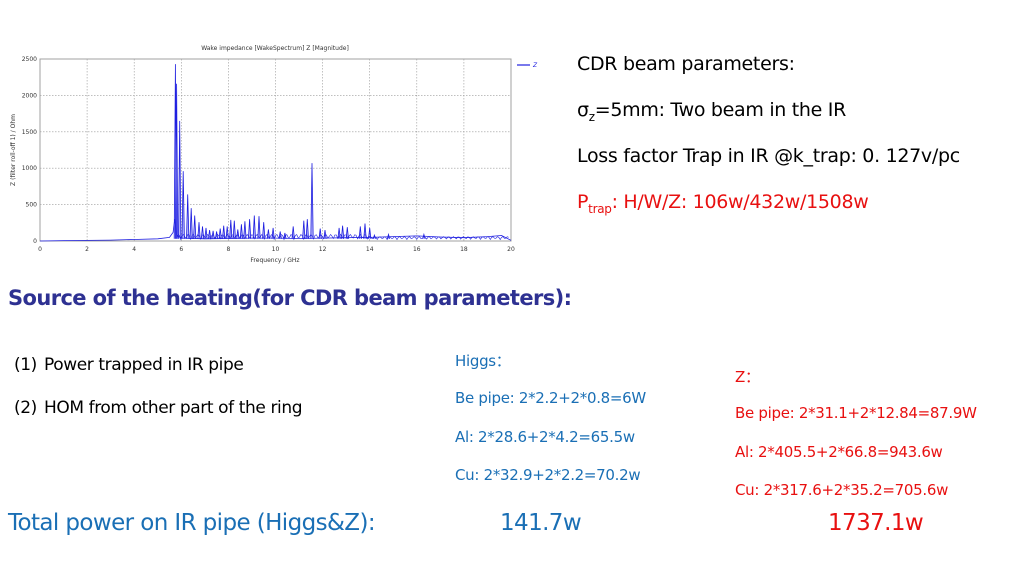 This screenshot has height=576, width=1024. What do you see at coordinates (541, 523) in the screenshot?
I see `higgs-total: 141.7w` at bounding box center [541, 523].